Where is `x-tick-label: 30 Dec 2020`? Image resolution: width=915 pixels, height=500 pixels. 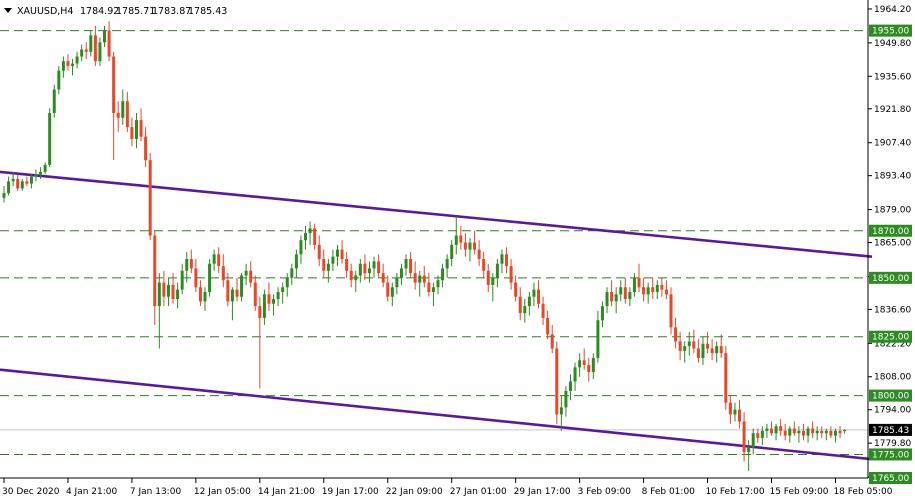 x-tick-label: 30 Dec 2020 is located at coordinates (31, 492).